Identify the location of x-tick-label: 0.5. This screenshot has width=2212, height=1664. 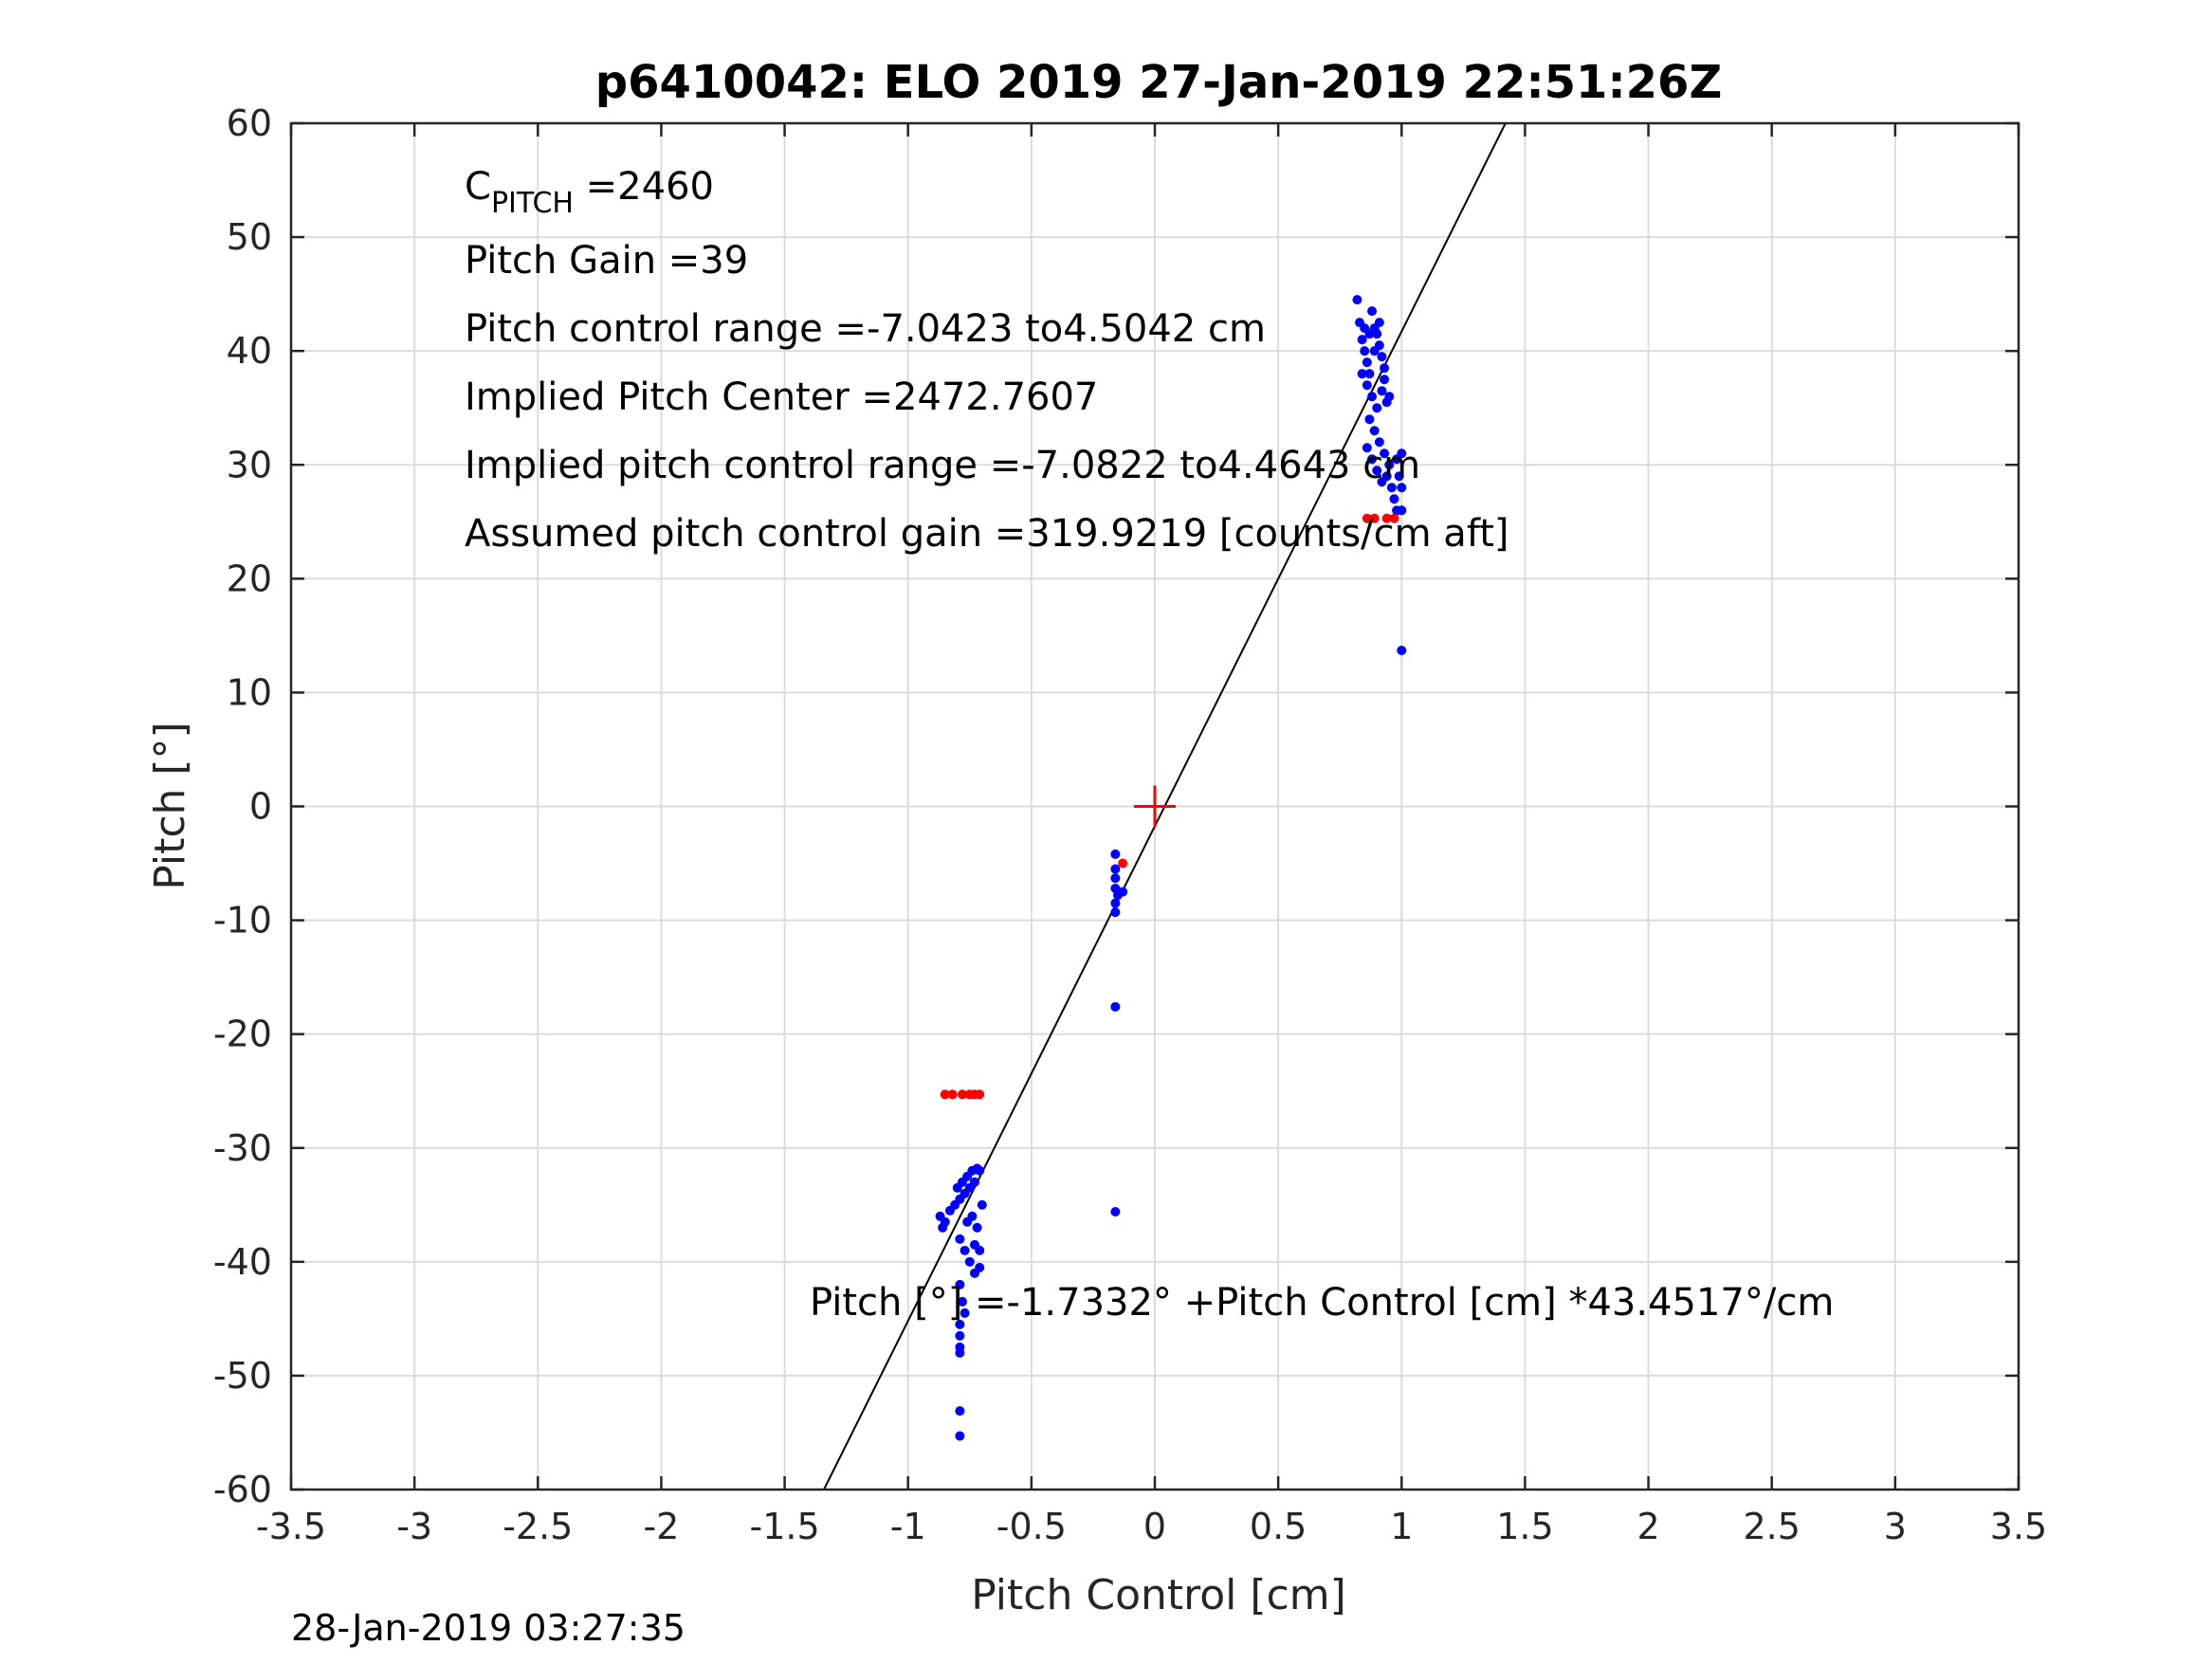
(1278, 1526).